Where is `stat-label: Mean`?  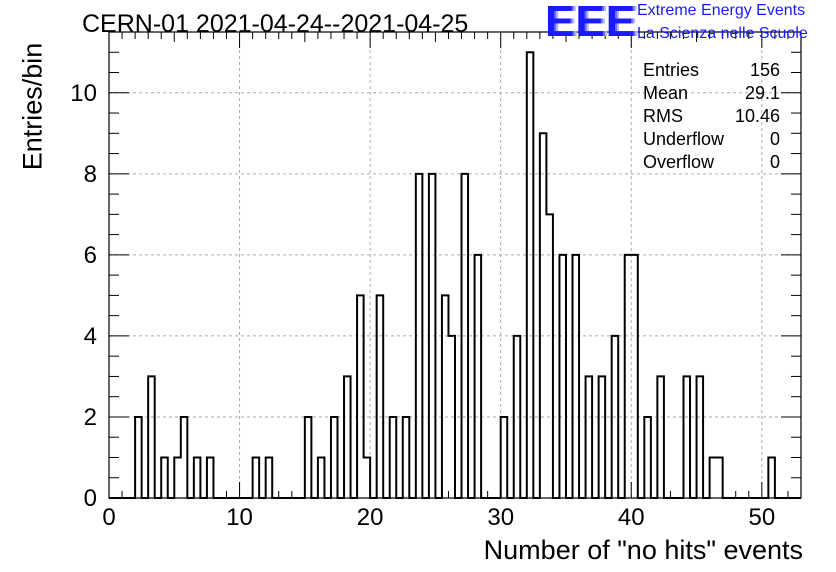
stat-label: Mean is located at coordinates (666, 93).